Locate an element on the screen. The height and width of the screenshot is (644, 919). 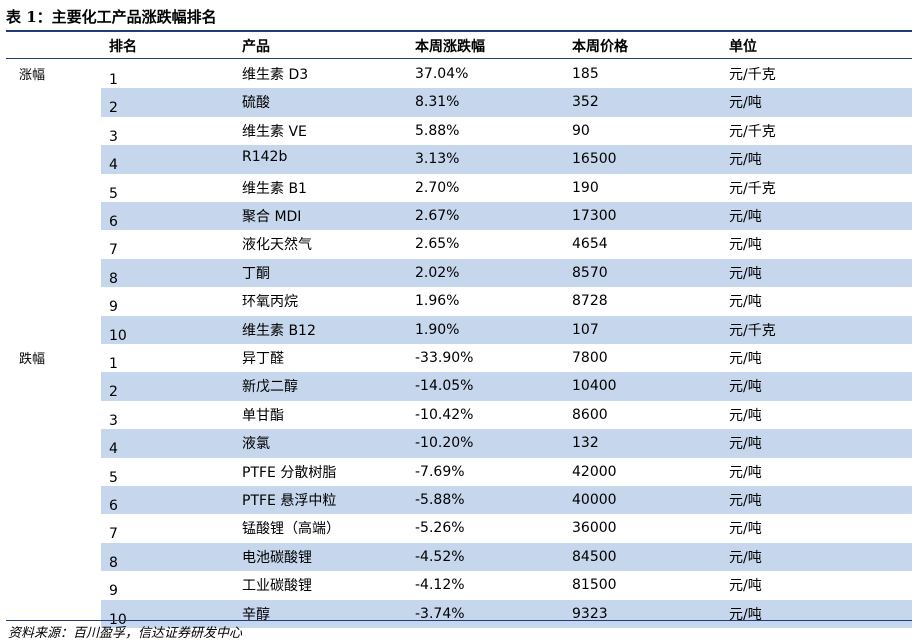
table-row: 8 电池碳酸锂 -4.52% 84500 元/吨 is located at coordinates (459, 557).